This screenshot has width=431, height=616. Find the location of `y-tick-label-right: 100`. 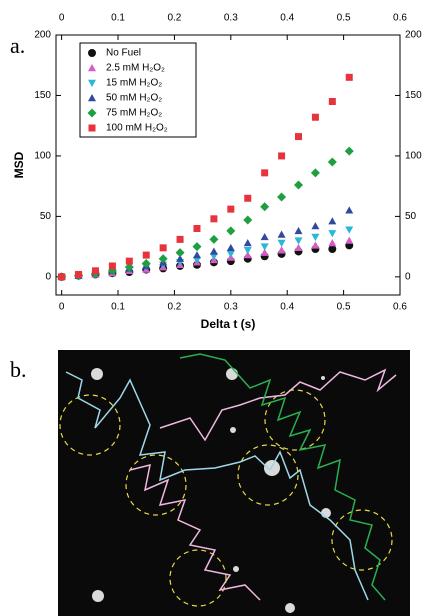

y-tick-label-right: 100 is located at coordinates (413, 156).